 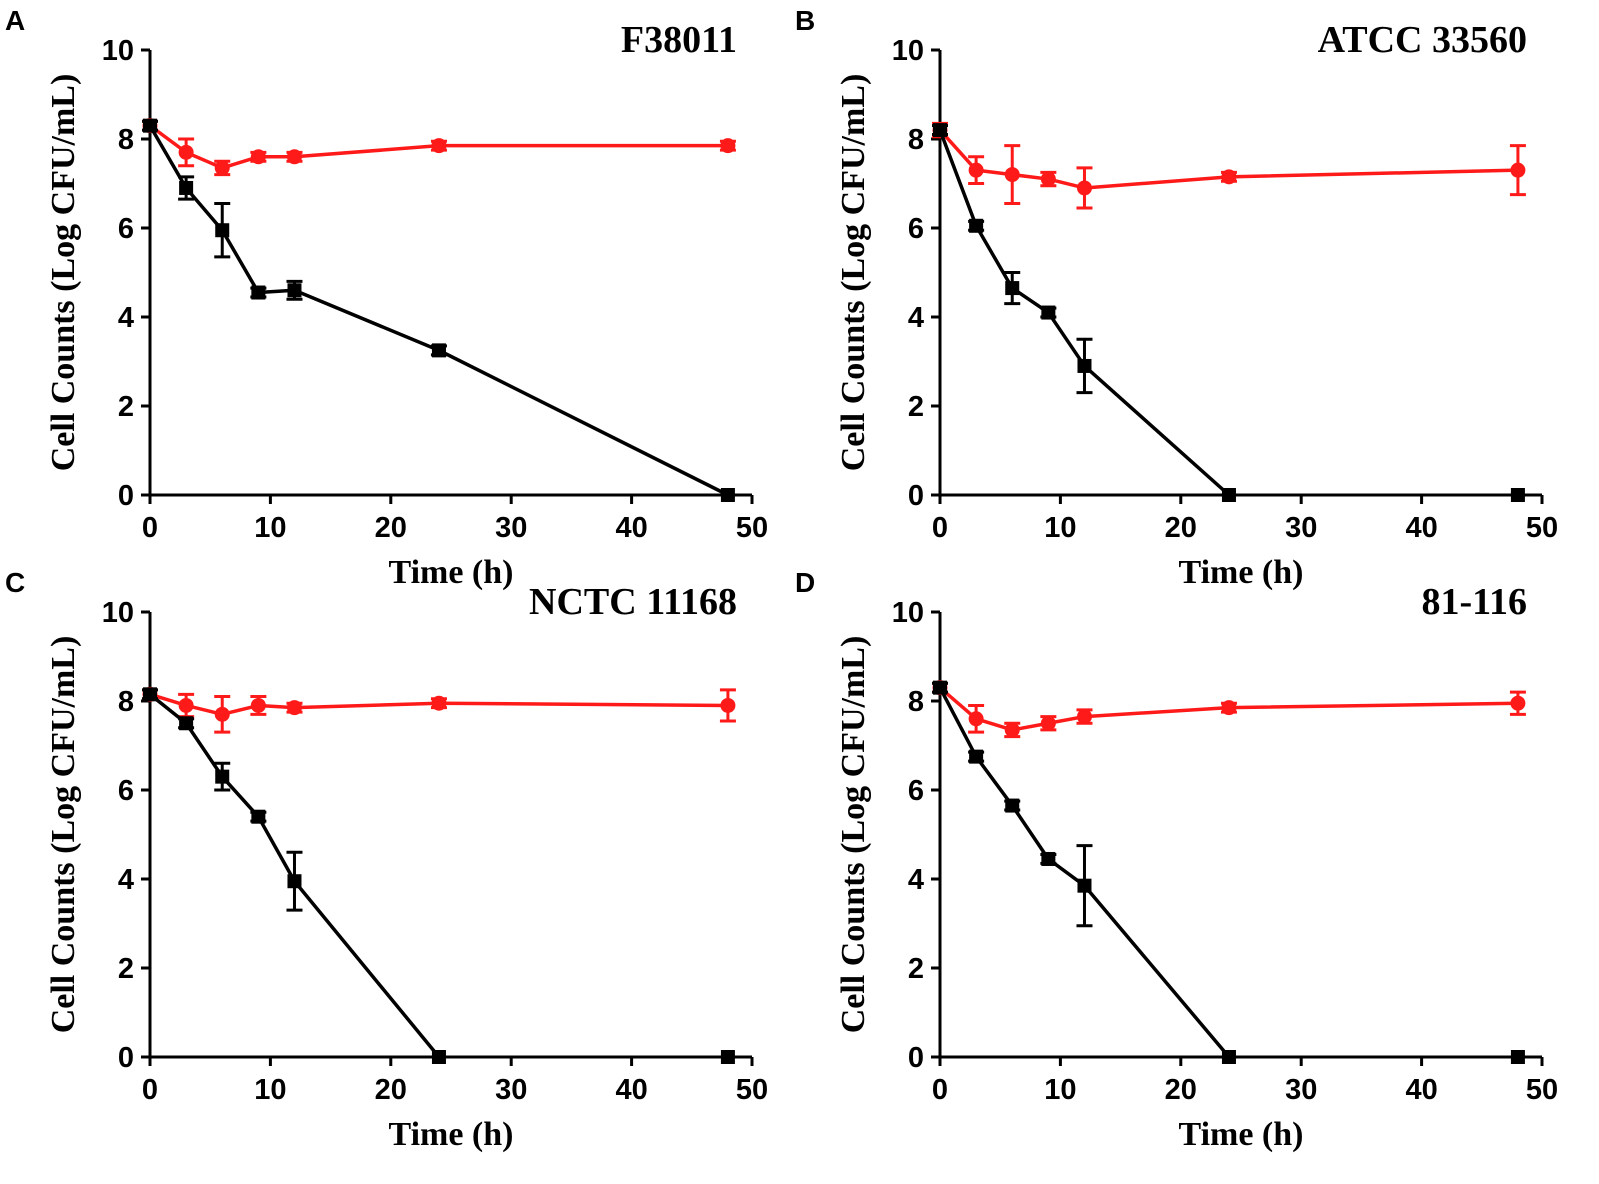 What do you see at coordinates (908, 613) in the screenshot?
I see `y-tick-label: 10` at bounding box center [908, 613].